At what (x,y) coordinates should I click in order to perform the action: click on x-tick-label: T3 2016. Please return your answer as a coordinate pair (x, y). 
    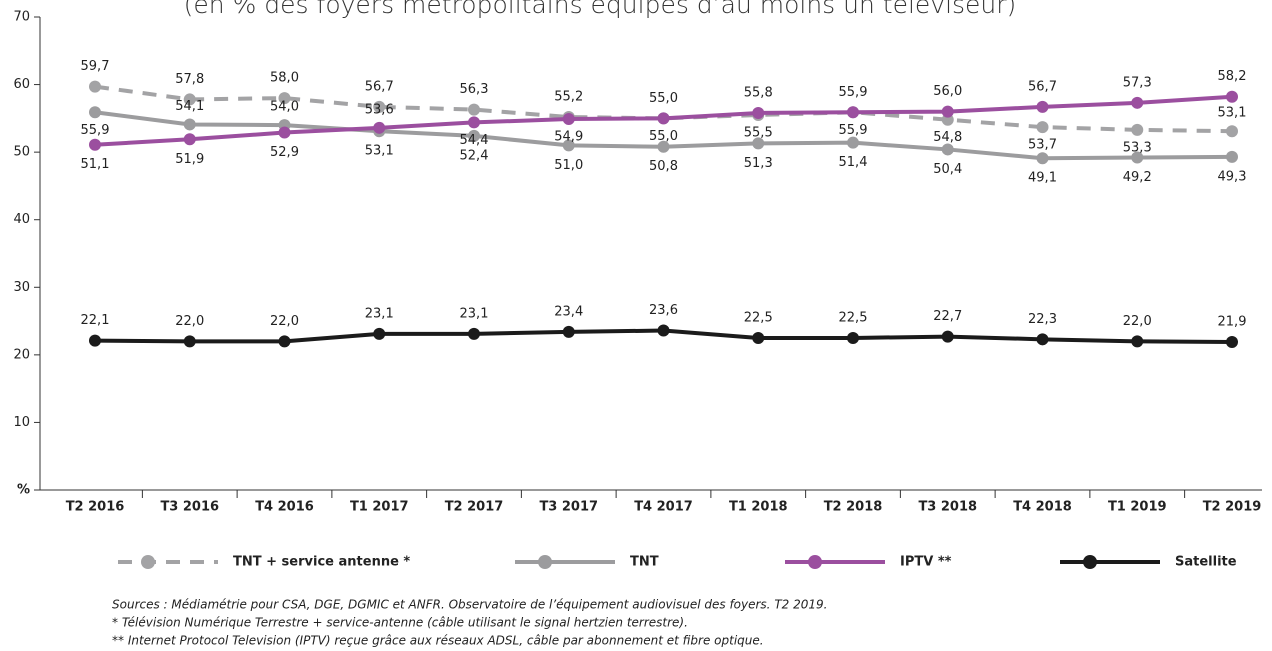
    Looking at the image, I should click on (189, 507).